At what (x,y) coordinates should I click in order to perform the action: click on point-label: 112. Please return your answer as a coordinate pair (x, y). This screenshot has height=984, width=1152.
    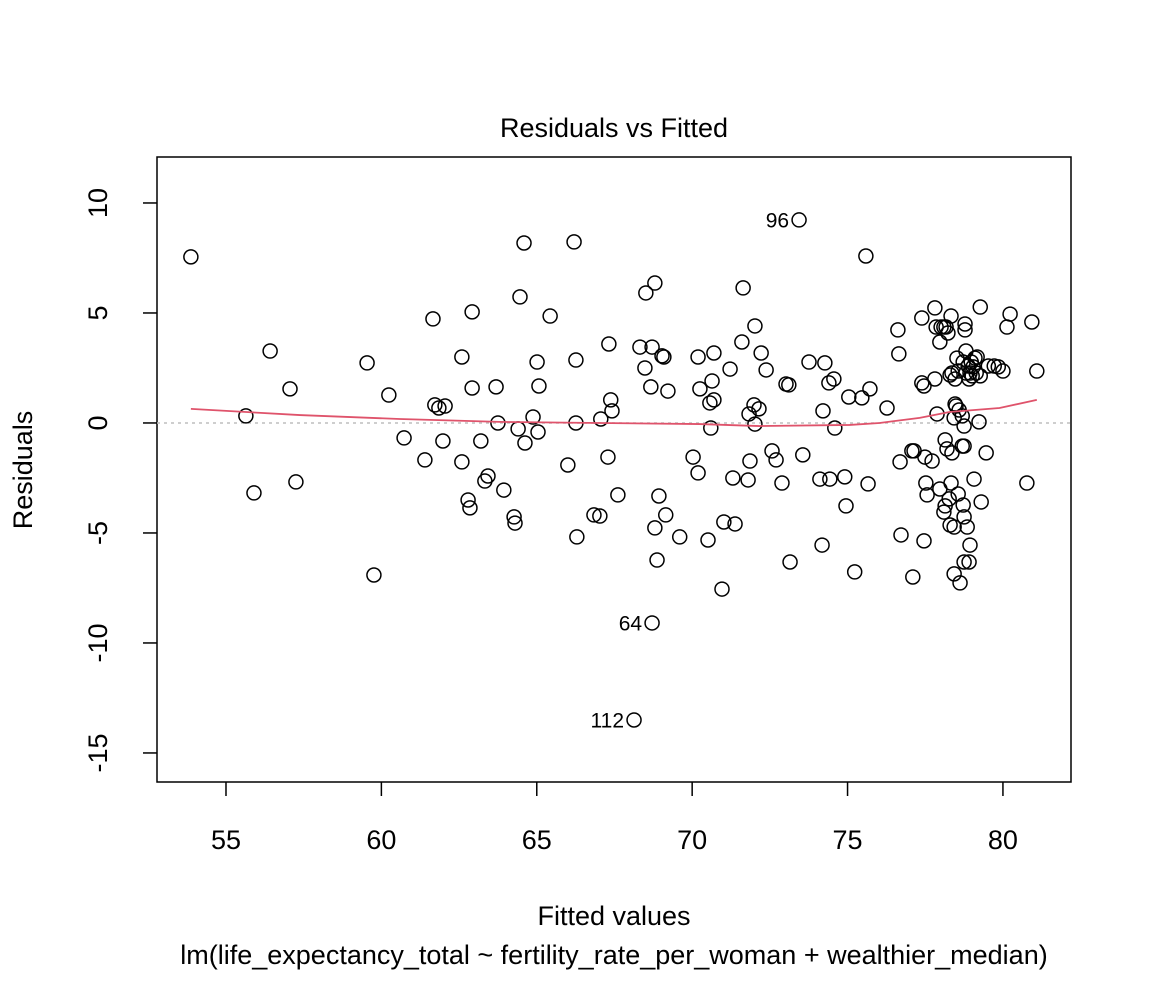
    Looking at the image, I should click on (607, 721).